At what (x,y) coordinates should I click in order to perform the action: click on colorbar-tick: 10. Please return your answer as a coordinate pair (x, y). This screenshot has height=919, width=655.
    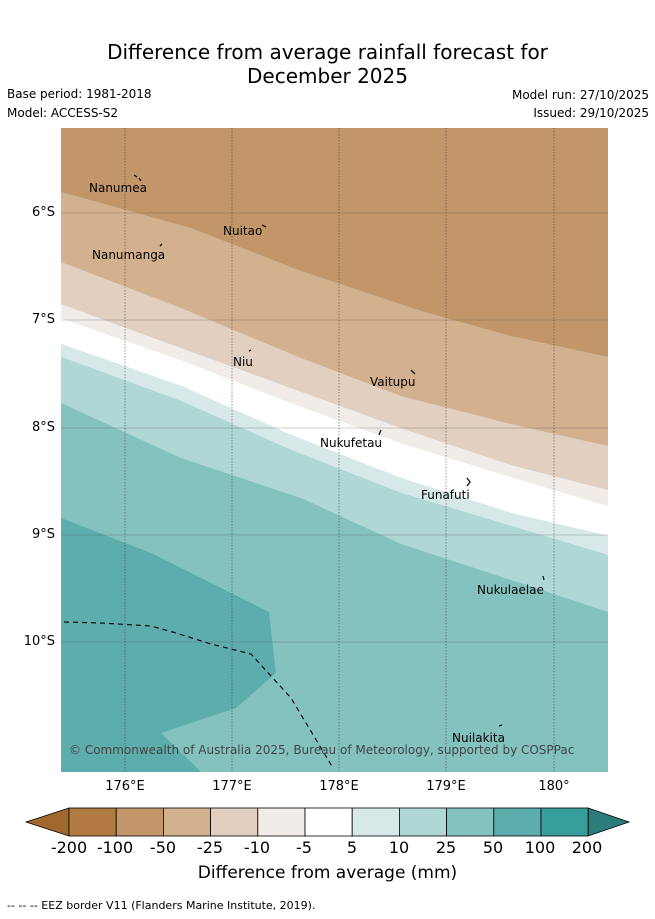
    Looking at the image, I should click on (399, 847).